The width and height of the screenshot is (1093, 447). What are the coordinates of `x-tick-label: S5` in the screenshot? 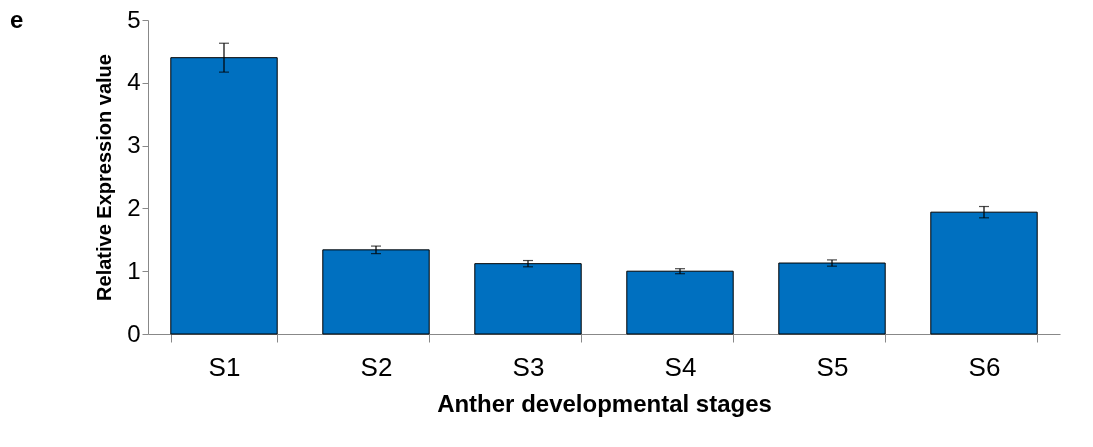 It's located at (832, 366).